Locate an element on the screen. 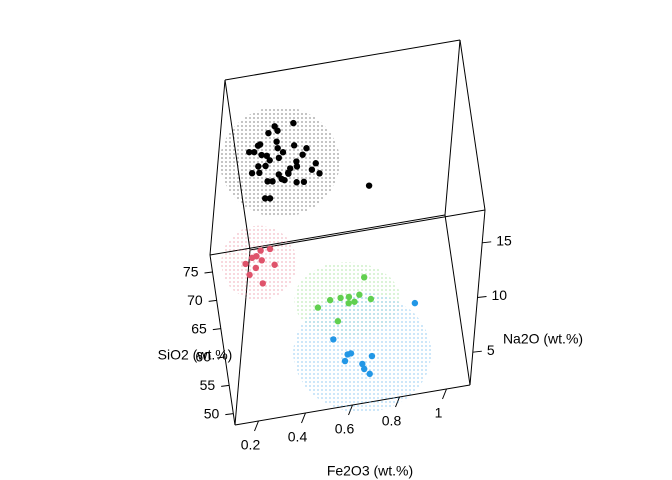 This screenshot has width=672, height=480. y-tick-label: 60 is located at coordinates (203, 357).